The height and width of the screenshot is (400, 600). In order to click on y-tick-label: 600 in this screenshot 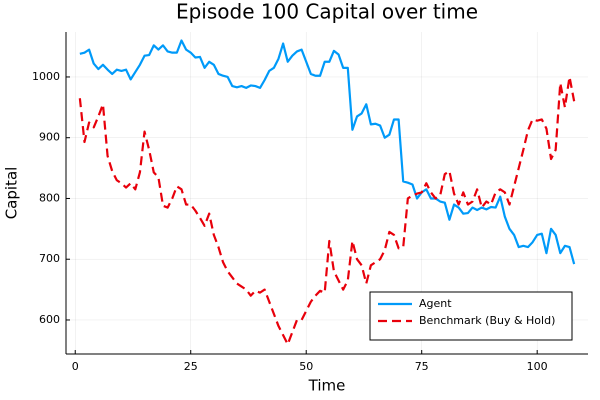, I will do `click(49, 319)`.